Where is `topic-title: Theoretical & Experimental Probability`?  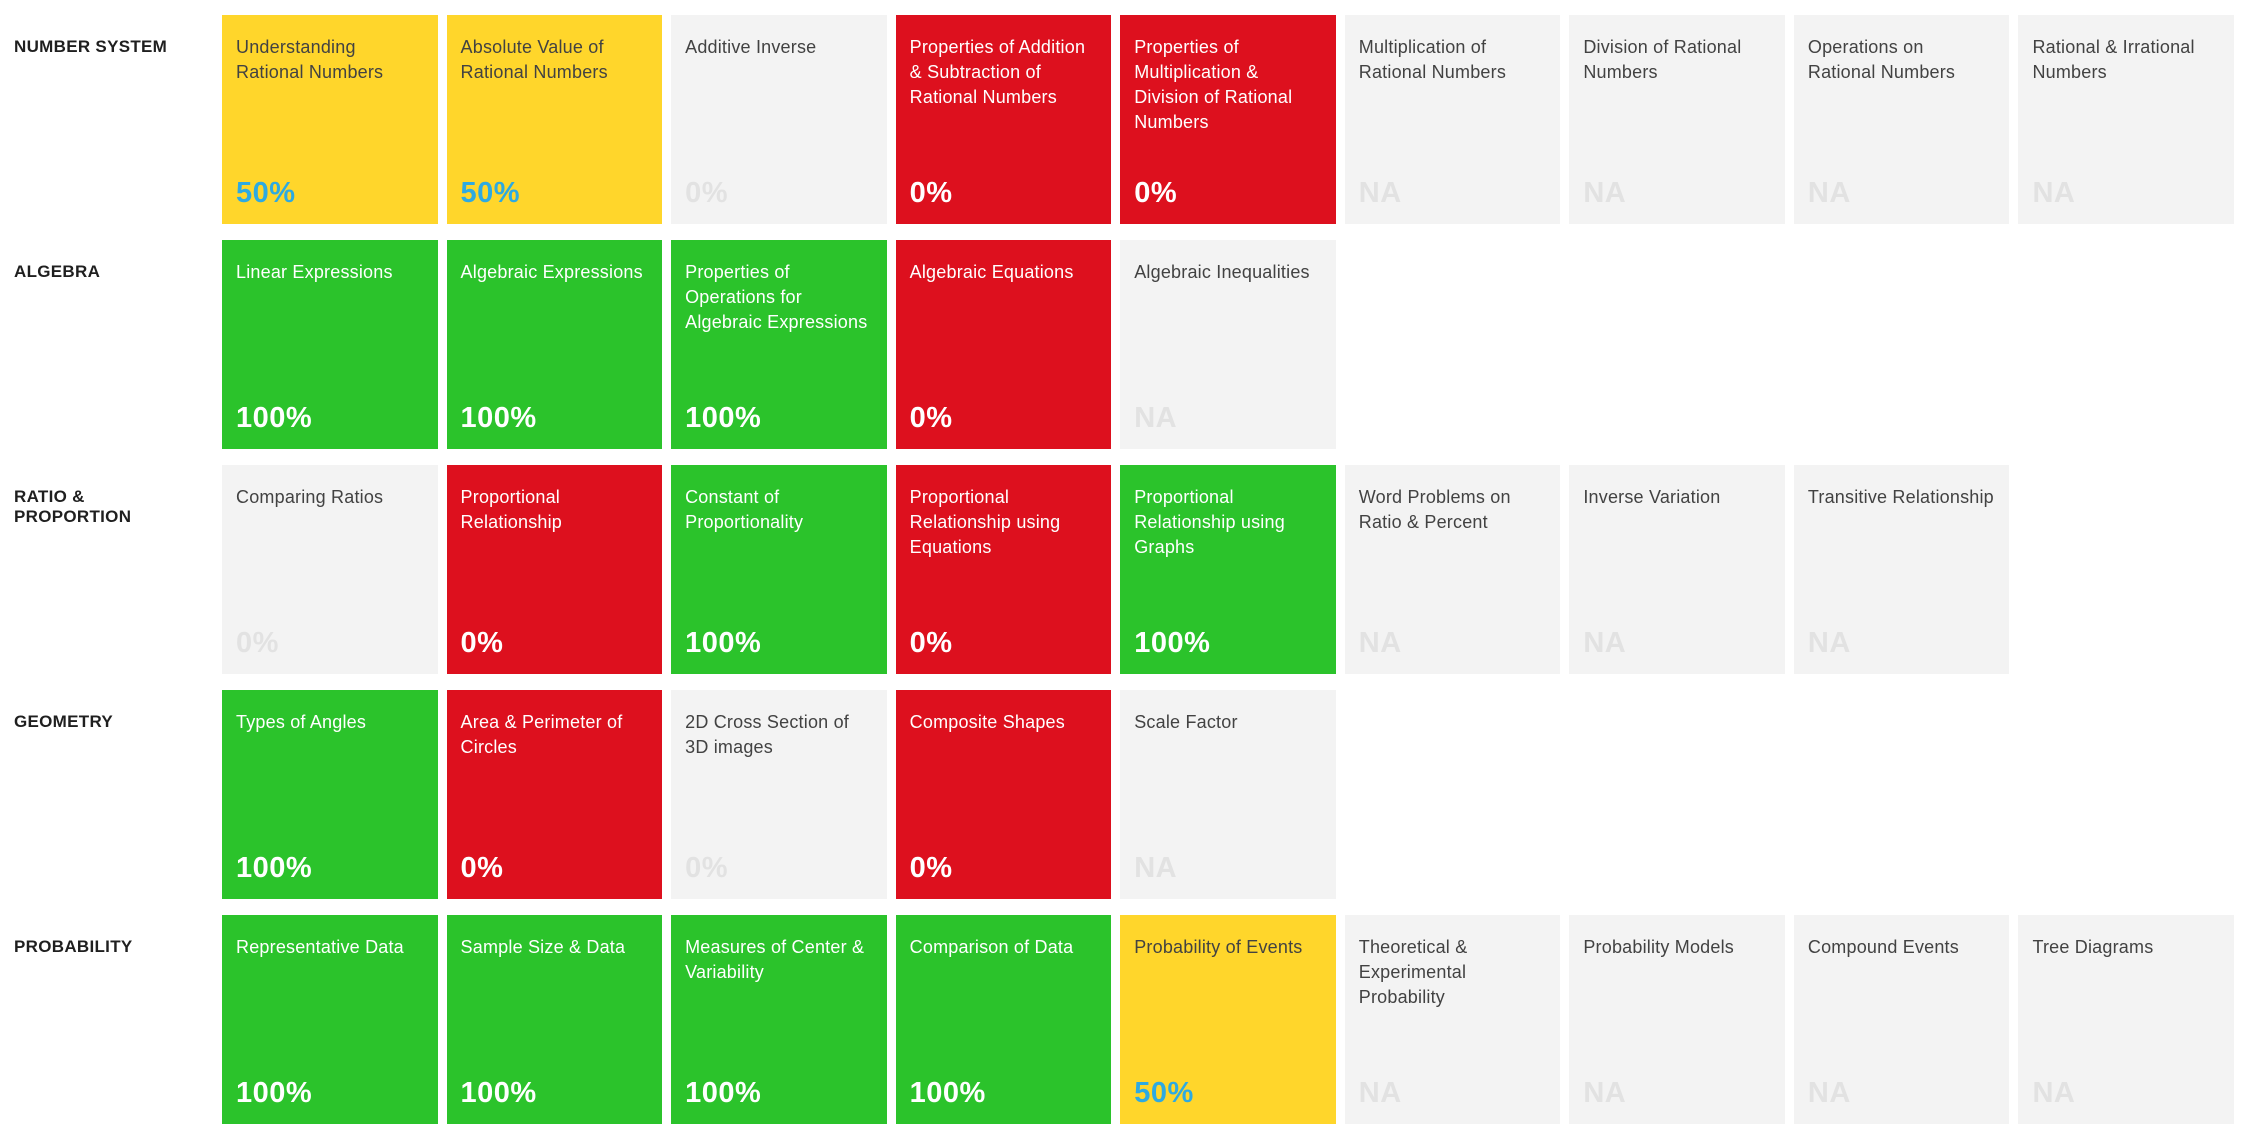
topic-title: Theoretical & Experimental Probability is located at coordinates (1413, 972).